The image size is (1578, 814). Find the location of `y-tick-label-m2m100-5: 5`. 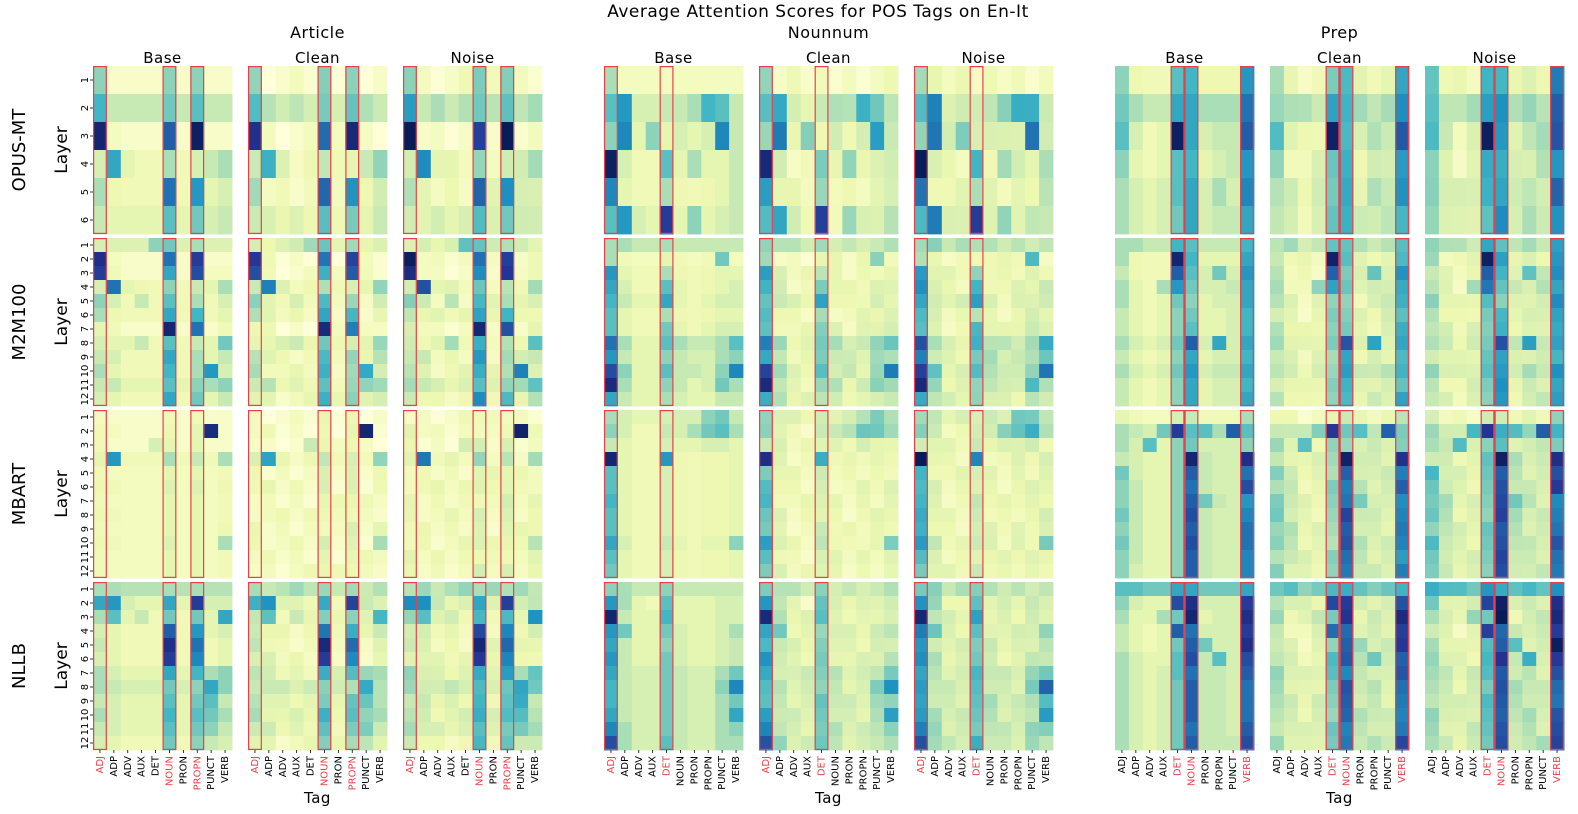

y-tick-label-m2m100-5: 5 is located at coordinates (85, 301).